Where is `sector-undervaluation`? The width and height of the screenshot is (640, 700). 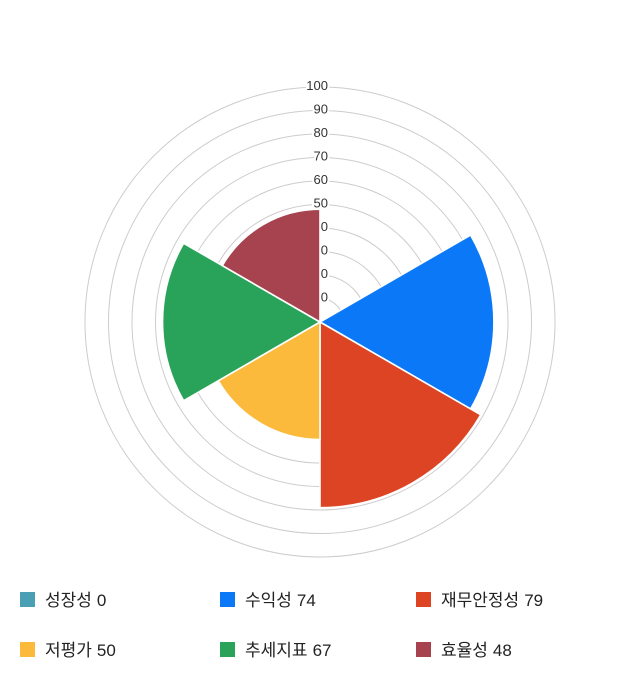
sector-undervaluation is located at coordinates (269, 380).